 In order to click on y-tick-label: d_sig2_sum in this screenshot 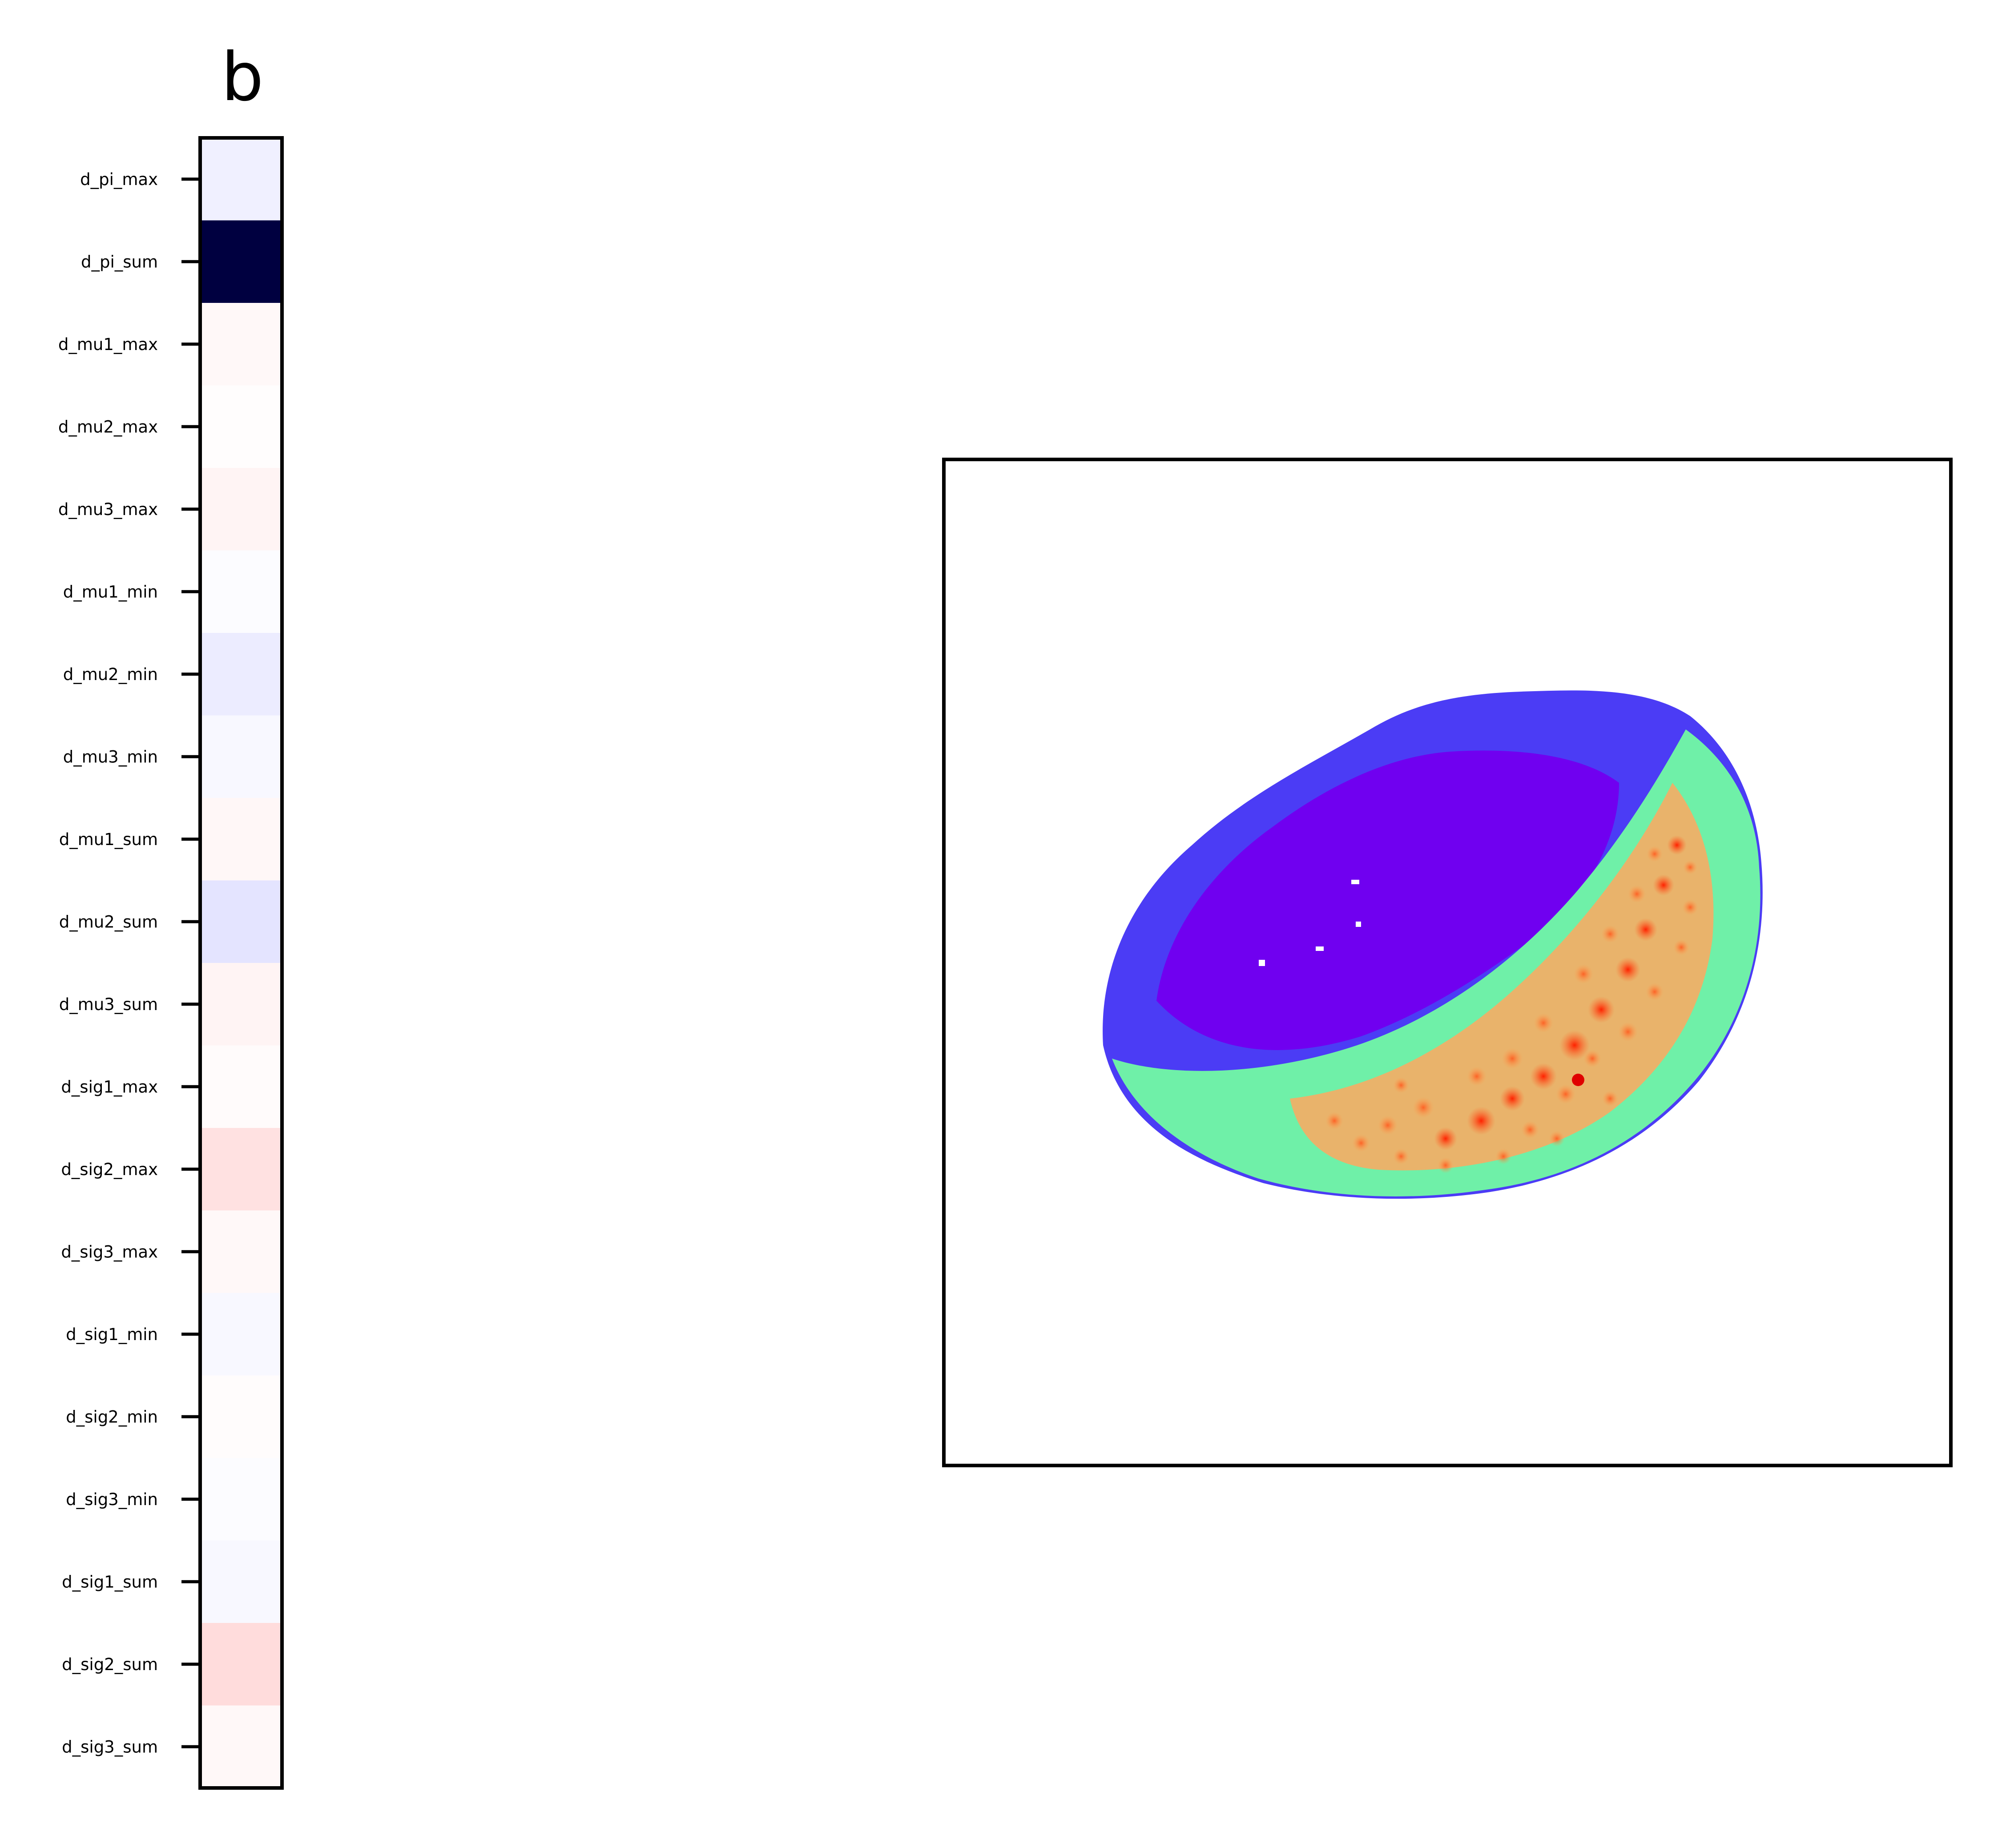, I will do `click(110, 1665)`.